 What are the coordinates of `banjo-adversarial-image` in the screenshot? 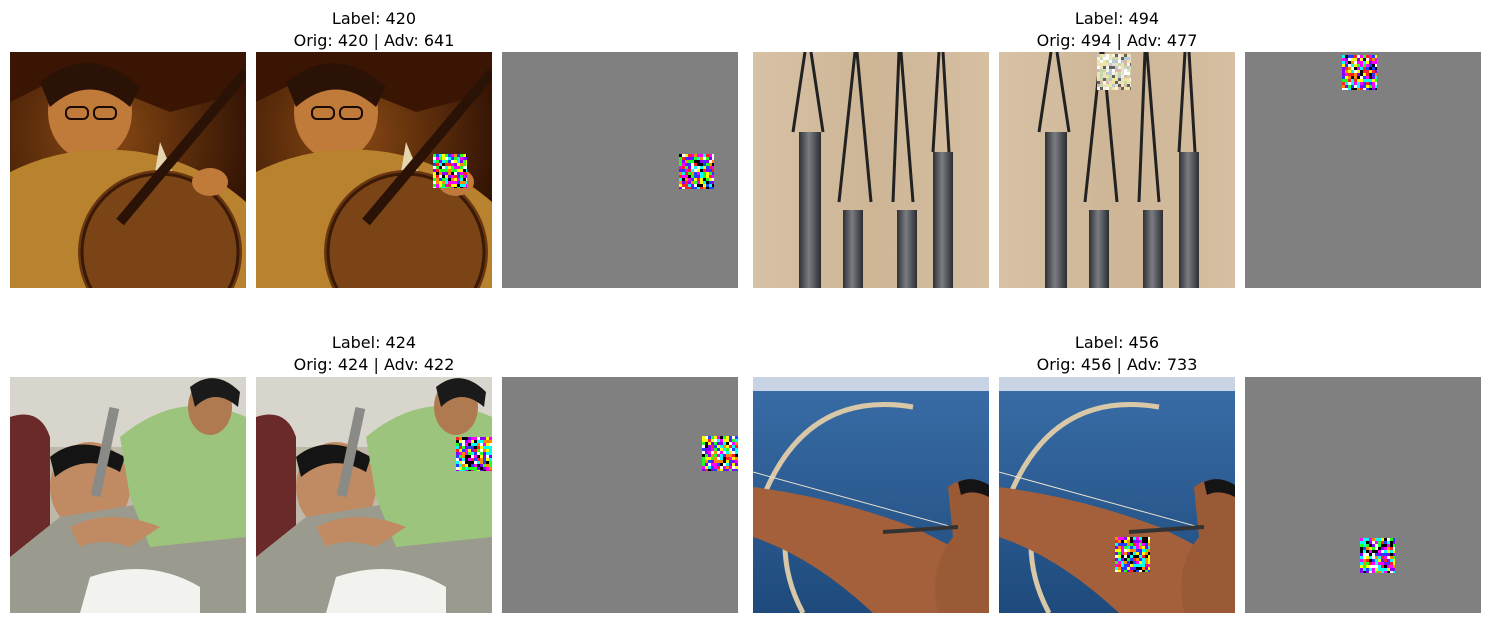 It's located at (374, 170).